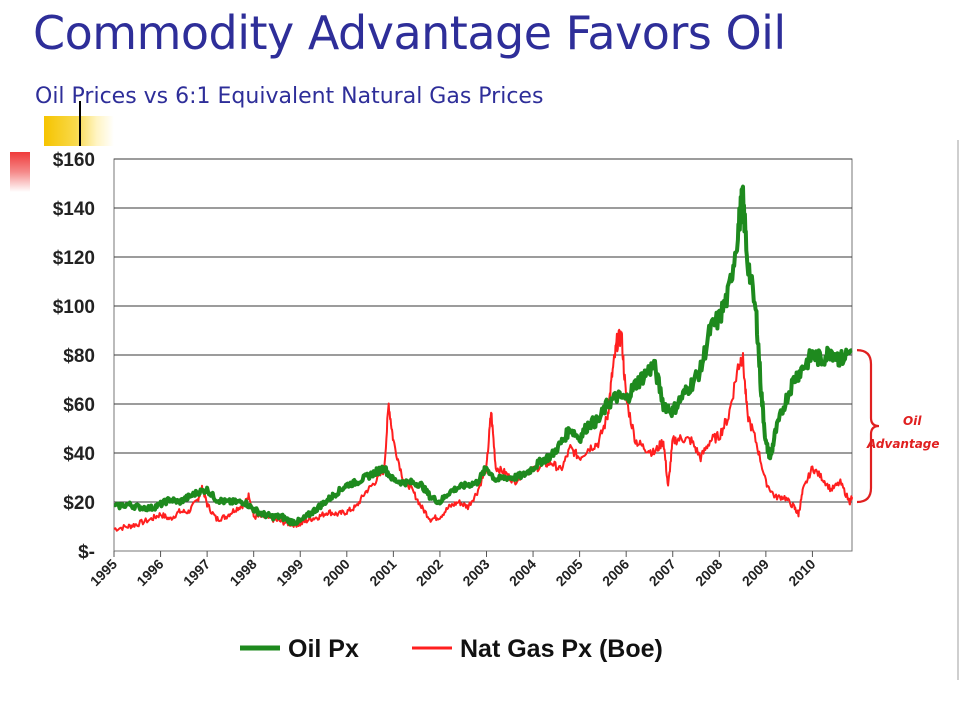 The height and width of the screenshot is (720, 960). Describe the element at coordinates (74, 160) in the screenshot. I see `y-tick-label: $160` at that location.